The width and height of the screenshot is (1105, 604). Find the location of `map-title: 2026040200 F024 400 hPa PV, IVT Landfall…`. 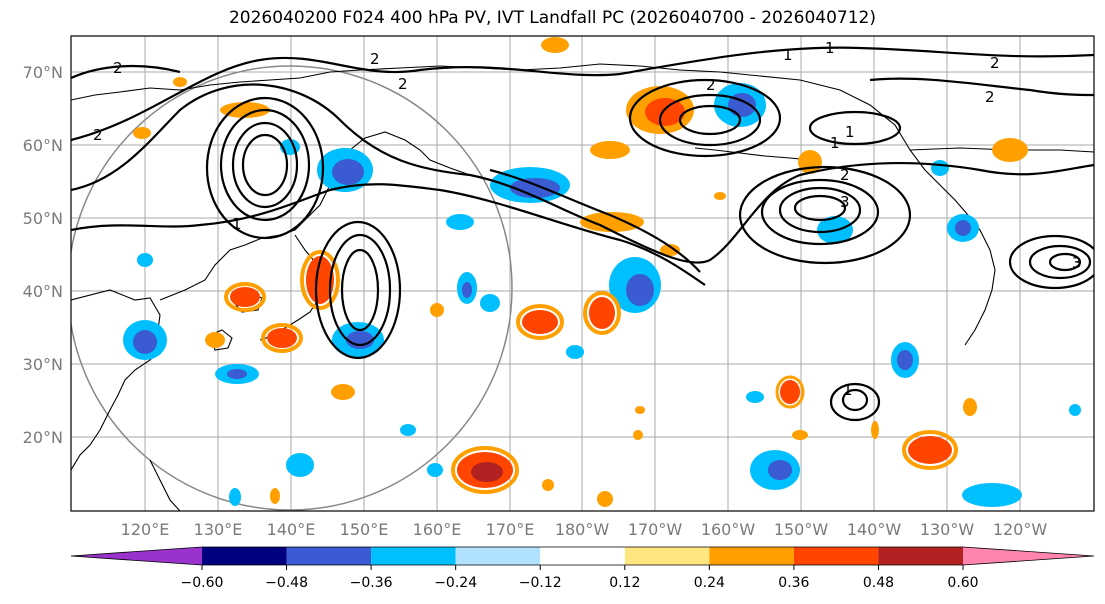

map-title: 2026040200 F024 400 hPa PV, IVT Landfall… is located at coordinates (552, 18).